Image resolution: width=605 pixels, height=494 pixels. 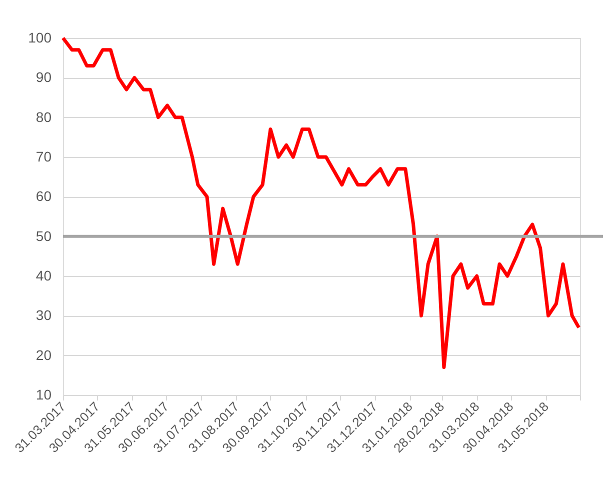 I want to click on y-tick-label: 80, so click(x=44, y=116).